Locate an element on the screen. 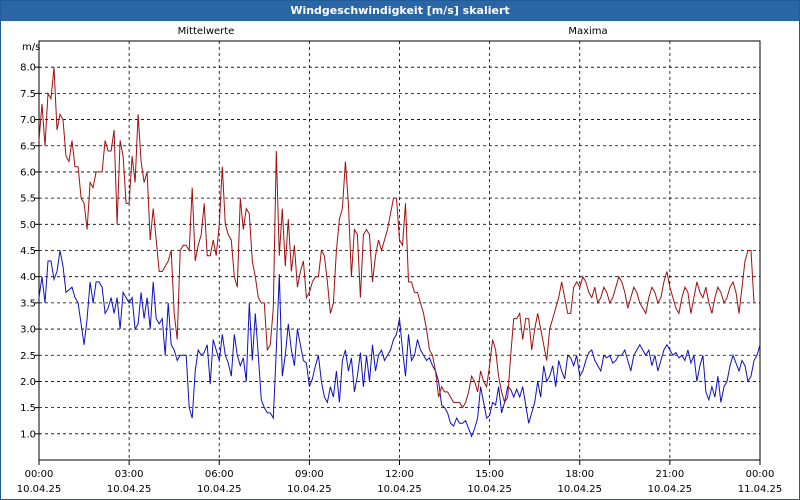 The height and width of the screenshot is (500, 800). y-tick-label: 3.5 is located at coordinates (28, 303).